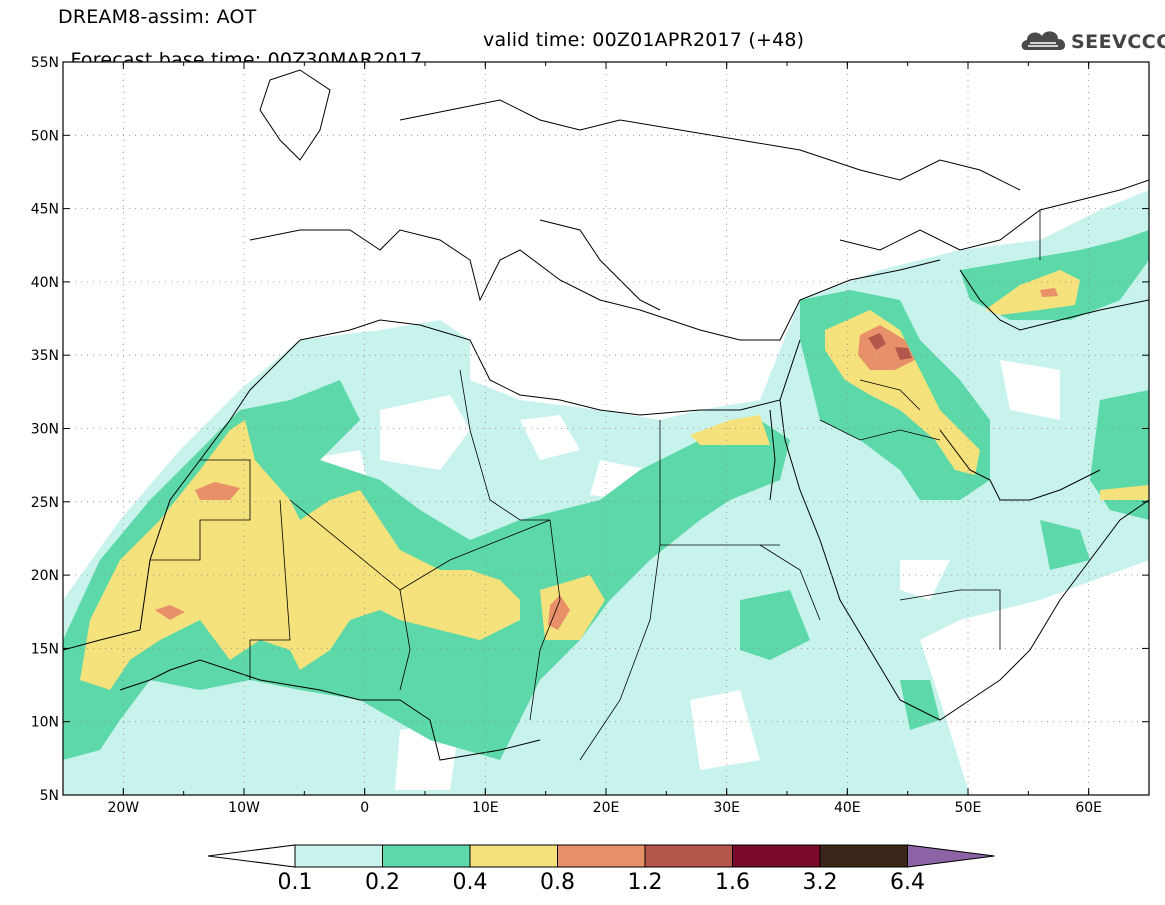 The width and height of the screenshot is (1165, 905). I want to click on longitude-label: 0, so click(364, 808).